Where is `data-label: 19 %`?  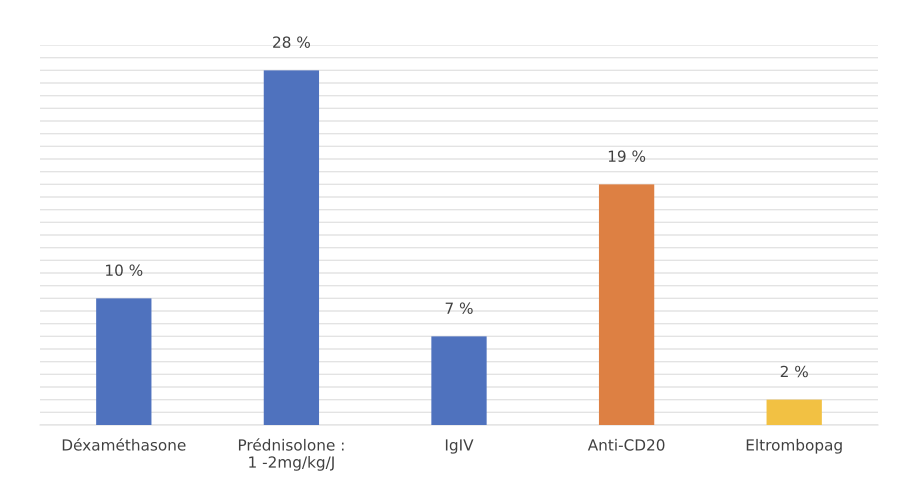
data-label: 19 % is located at coordinates (627, 156).